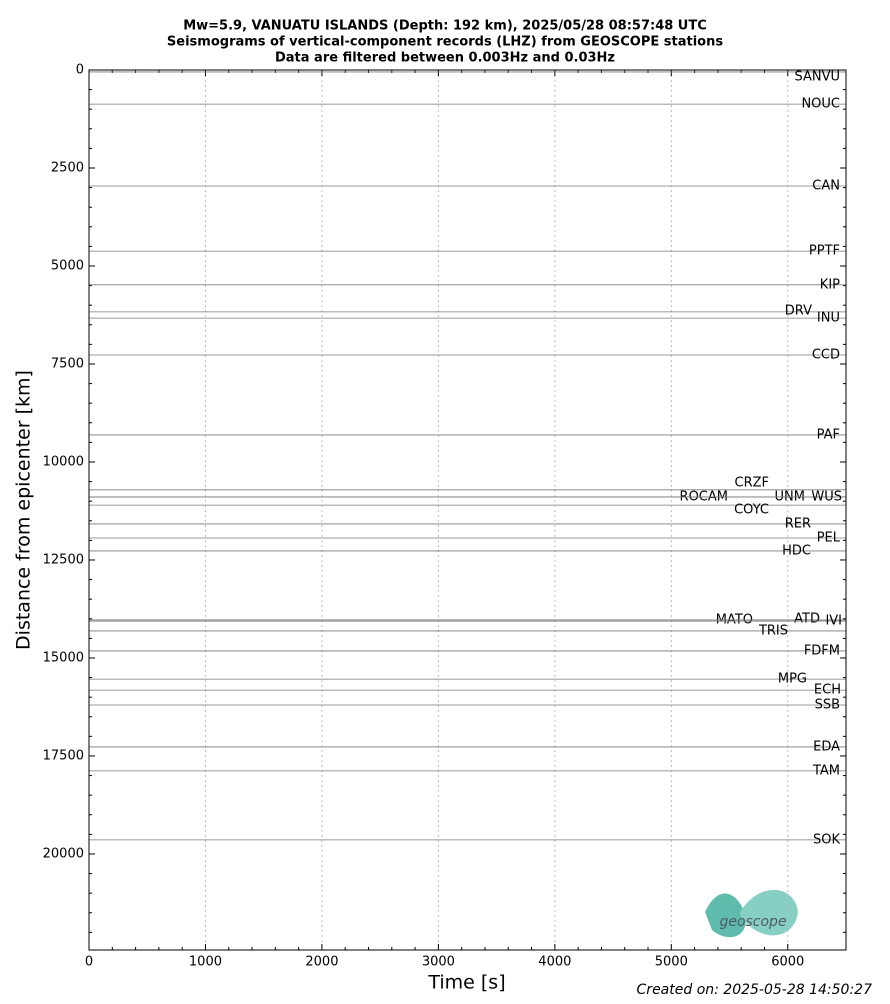  What do you see at coordinates (67, 363) in the screenshot?
I see `y-tick-label: 7500` at bounding box center [67, 363].